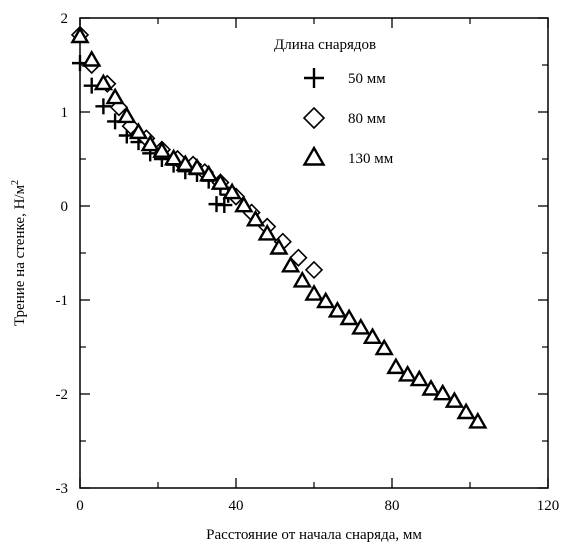 This screenshot has width=566, height=543. I want to click on y-tick-label: -1, so click(62, 301).